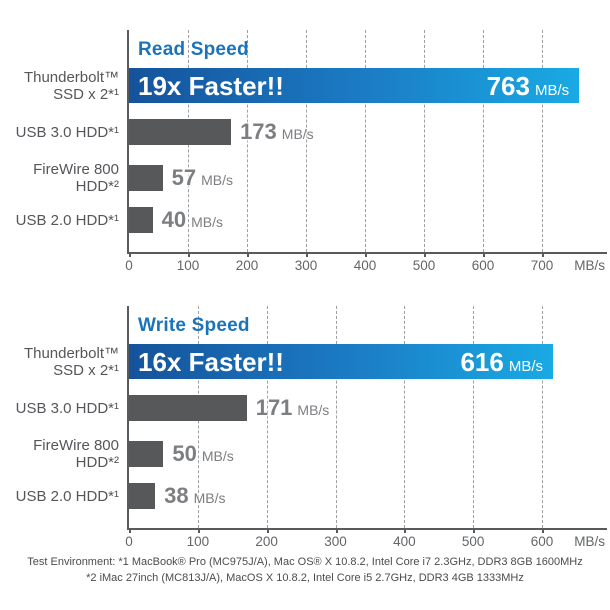  Describe the element at coordinates (184, 177) in the screenshot. I see `value-number: 57` at that location.